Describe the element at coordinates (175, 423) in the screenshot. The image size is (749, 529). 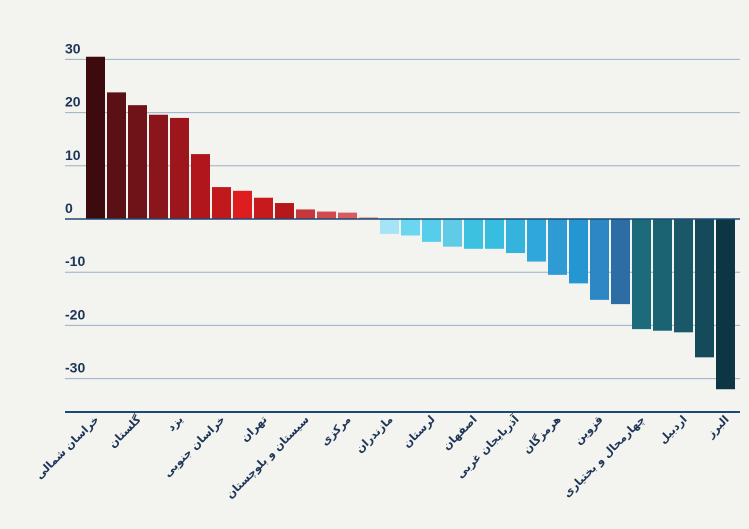
I see `category-label: یزد` at that location.